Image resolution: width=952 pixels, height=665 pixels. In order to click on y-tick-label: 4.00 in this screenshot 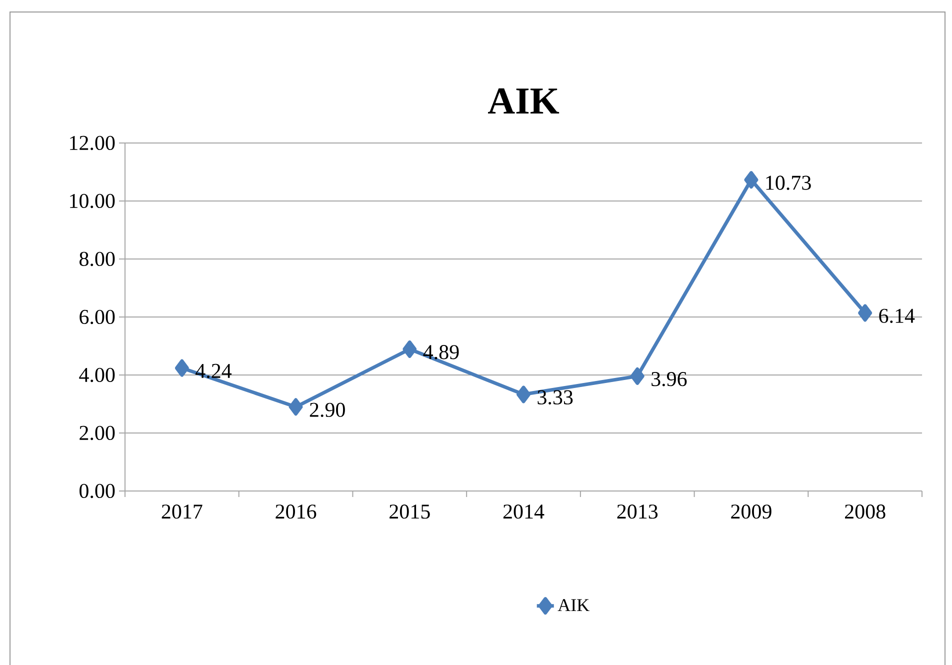, I will do `click(97, 375)`.